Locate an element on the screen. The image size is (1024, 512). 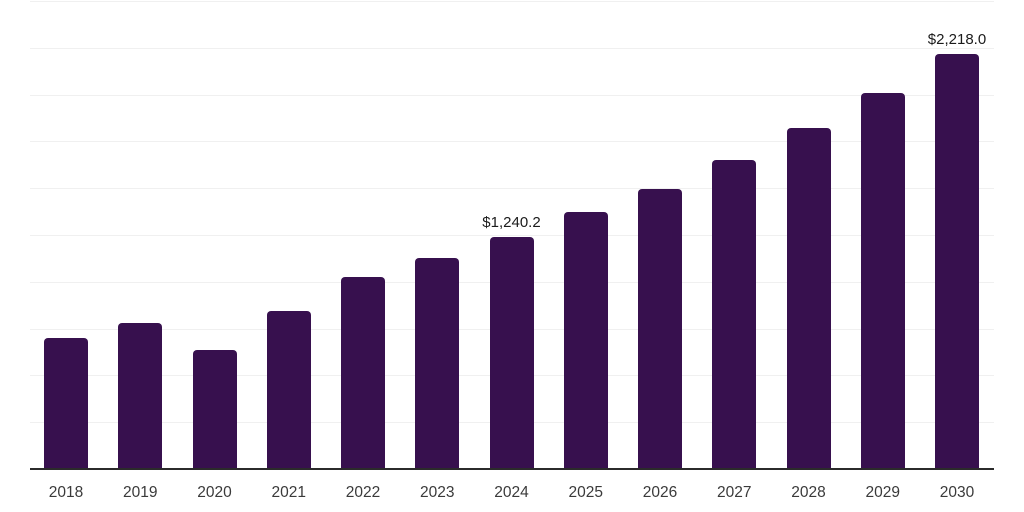
x-axis-line is located at coordinates (512, 469).